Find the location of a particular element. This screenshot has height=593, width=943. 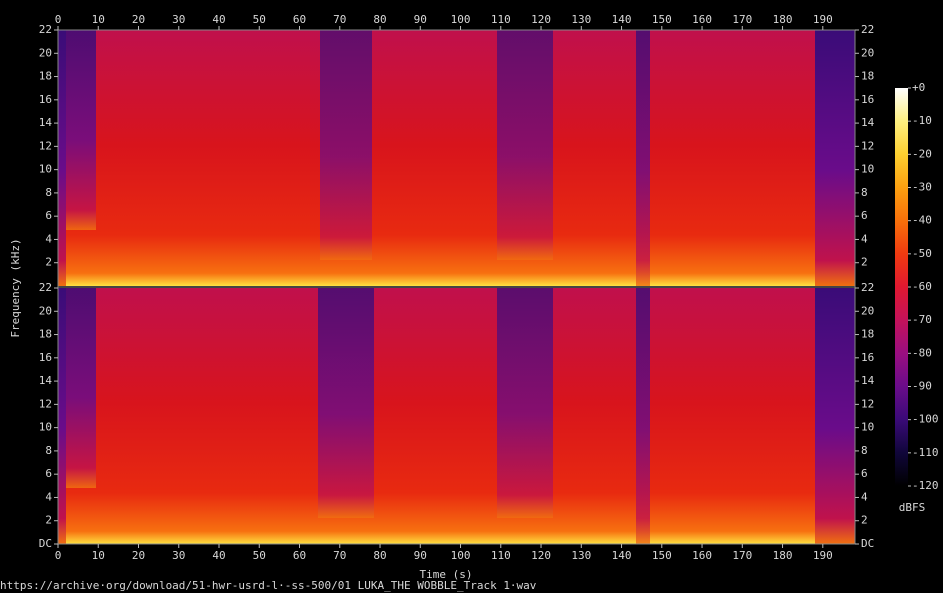

colorbar-tick-label: -60 is located at coordinates (922, 286).